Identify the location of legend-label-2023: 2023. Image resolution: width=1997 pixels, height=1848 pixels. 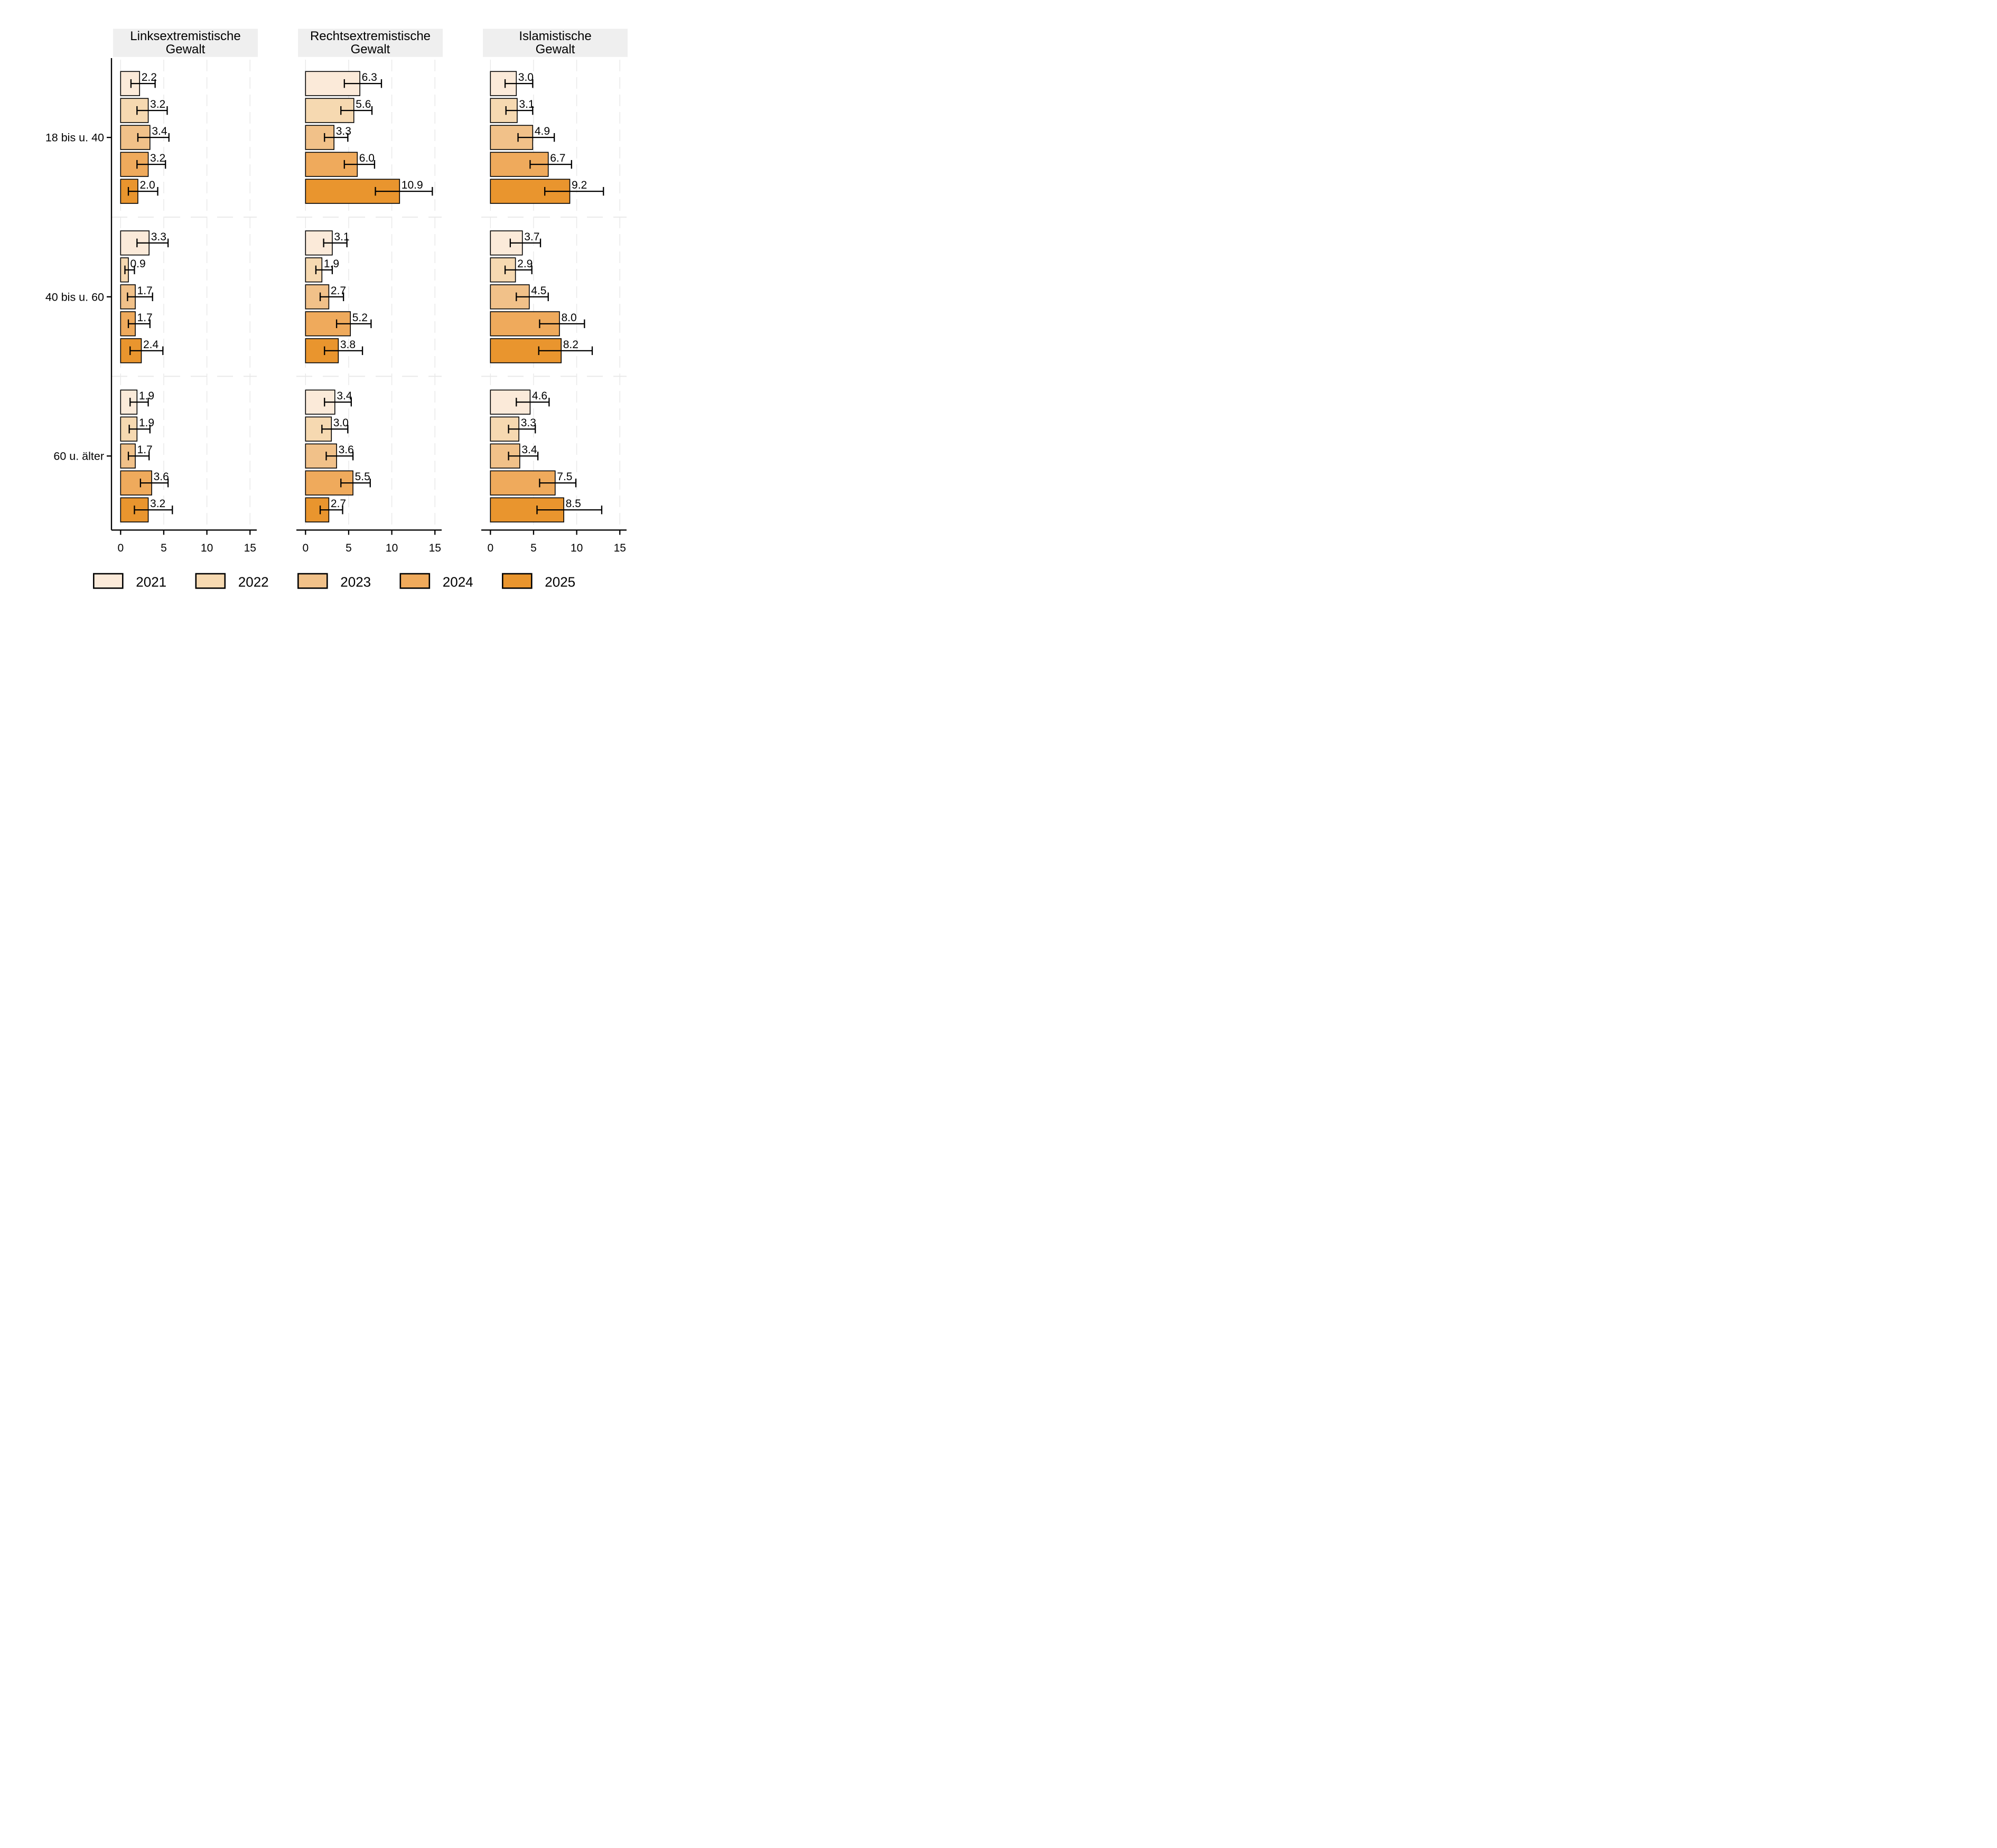
(355, 582).